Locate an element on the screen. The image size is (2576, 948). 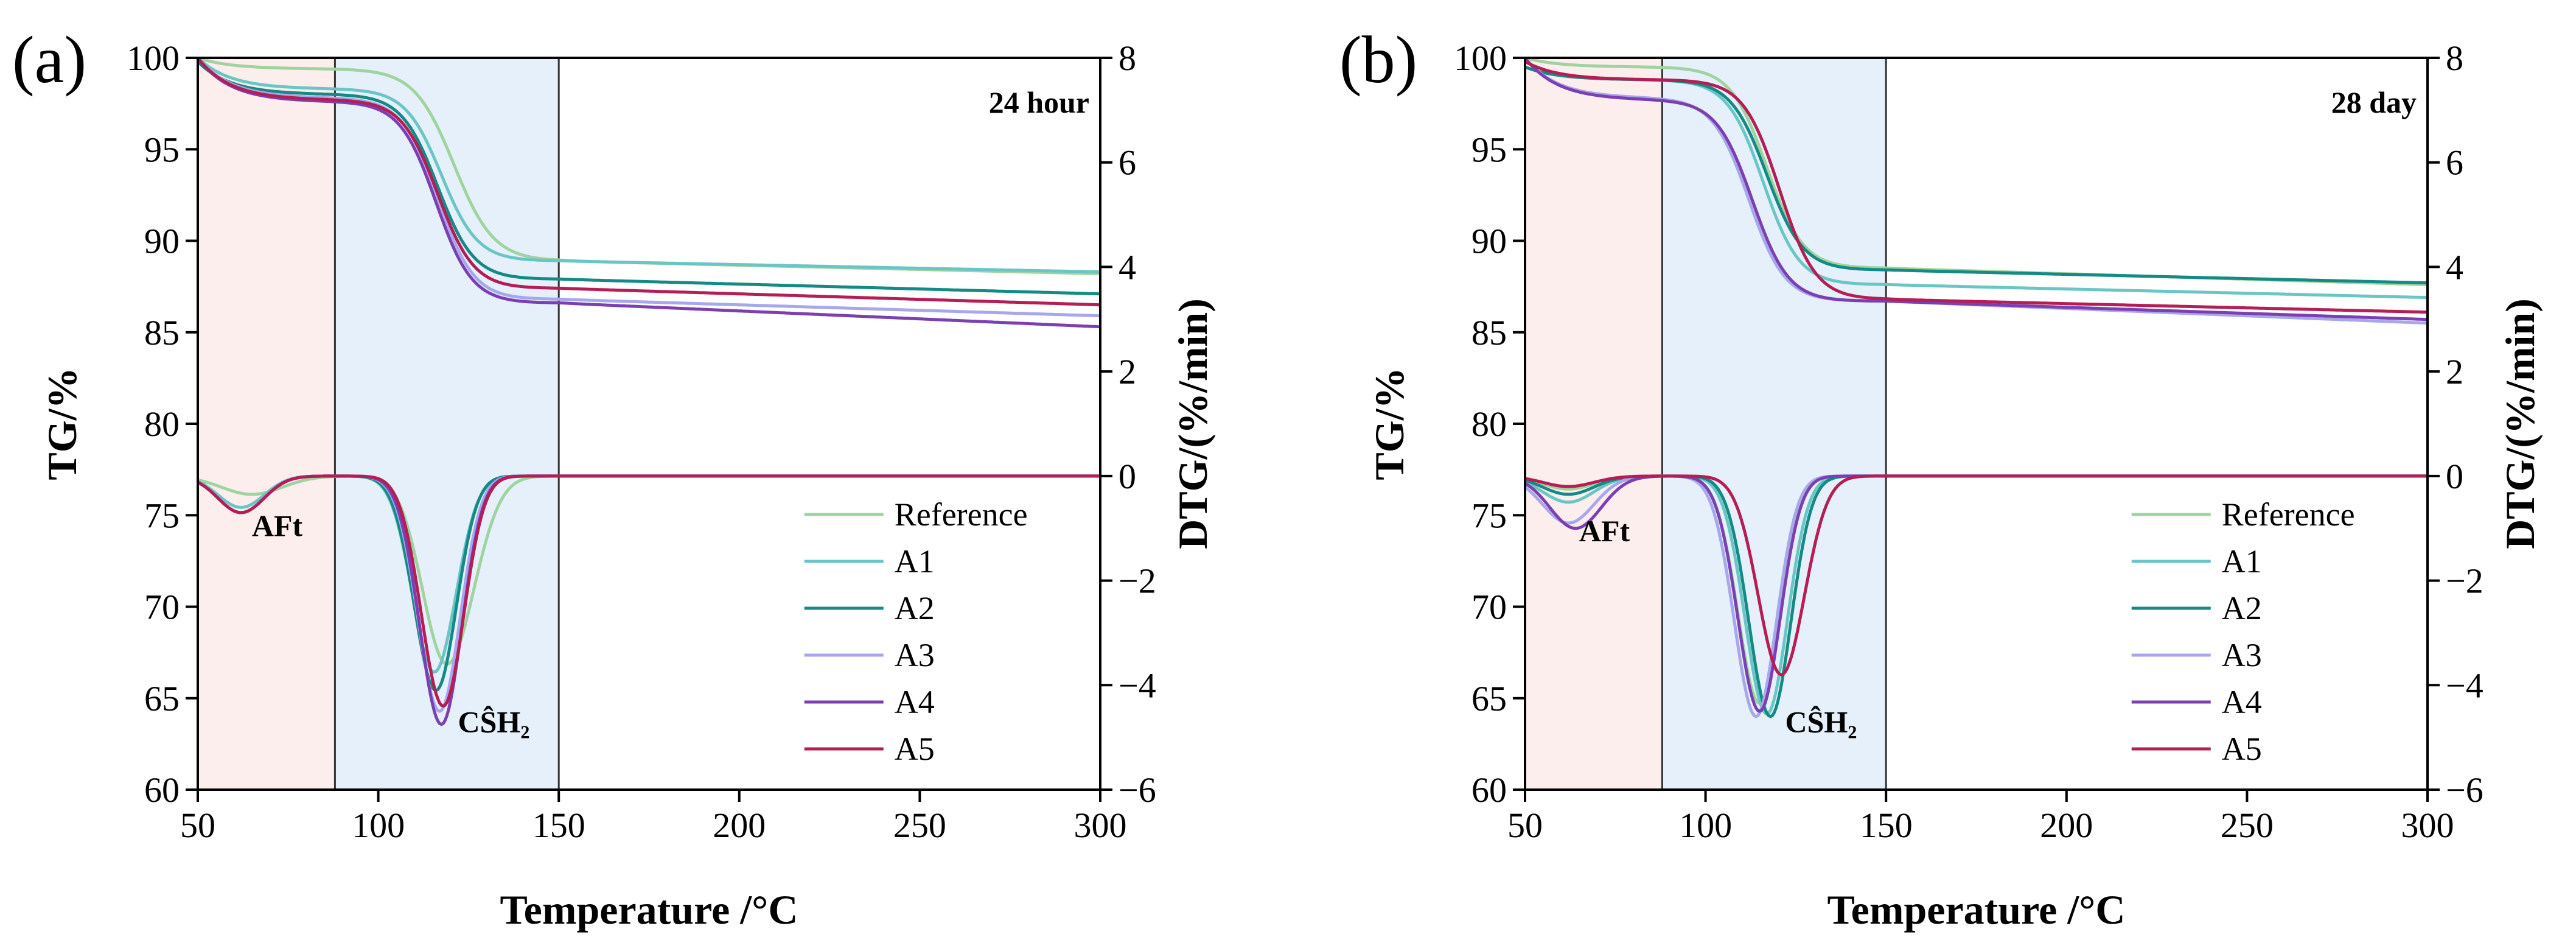
tg-series-line-a3 is located at coordinates (649, 188).